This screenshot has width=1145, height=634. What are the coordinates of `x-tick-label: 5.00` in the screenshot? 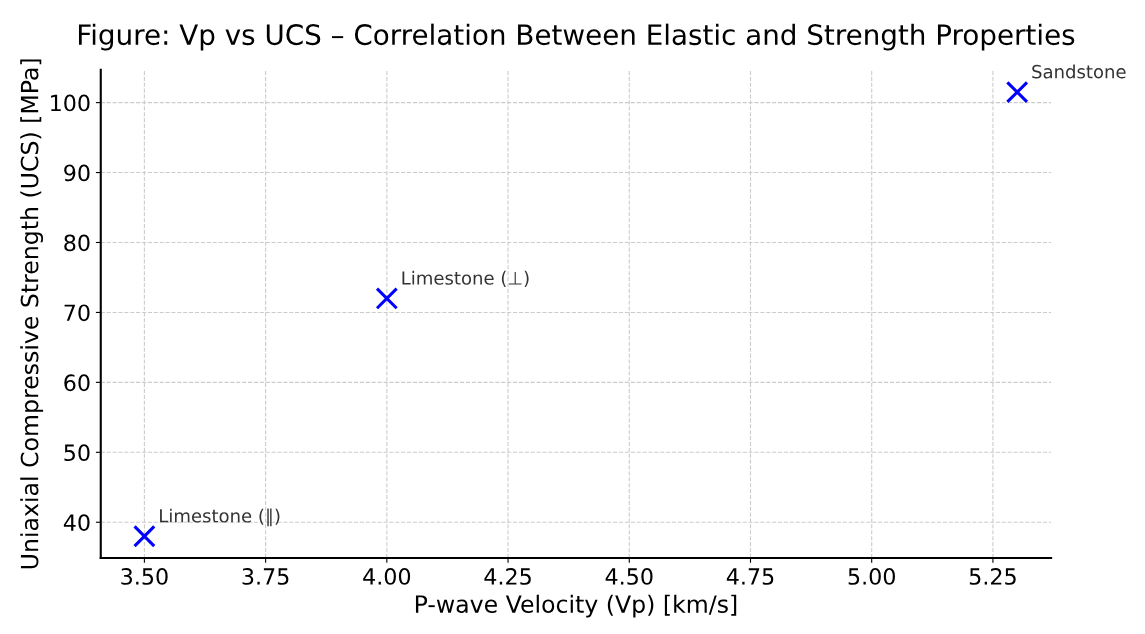 It's located at (871, 576).